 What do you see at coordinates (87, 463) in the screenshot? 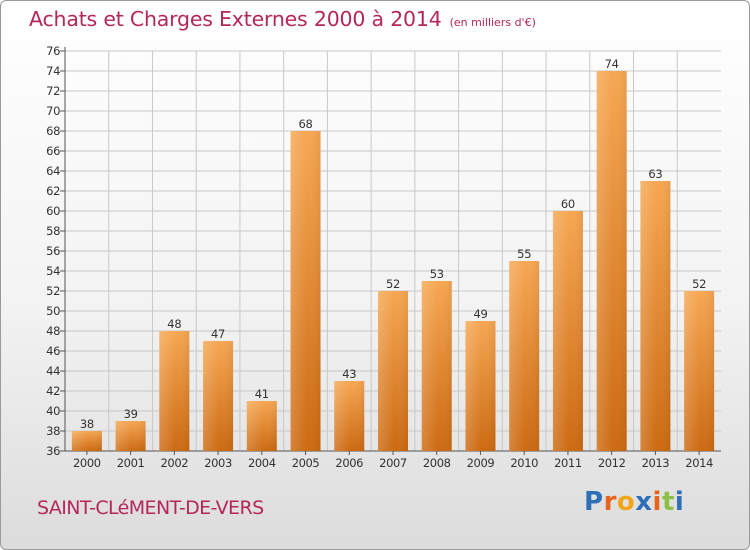
I see `x-tick-label-2000: 2000` at bounding box center [87, 463].